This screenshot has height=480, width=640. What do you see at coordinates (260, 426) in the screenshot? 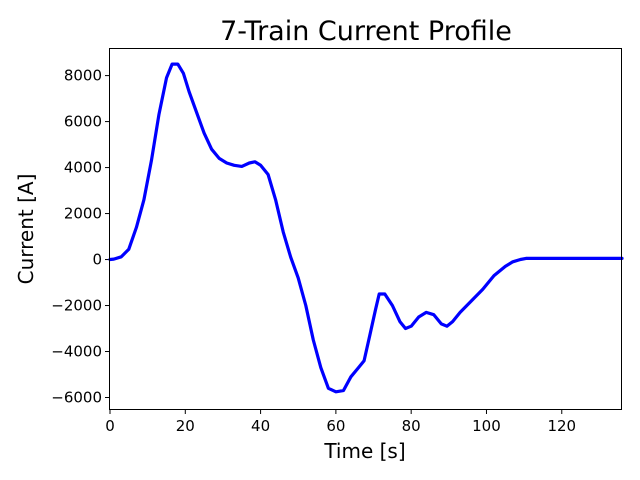
I see `x-tick-label: 40` at bounding box center [260, 426].